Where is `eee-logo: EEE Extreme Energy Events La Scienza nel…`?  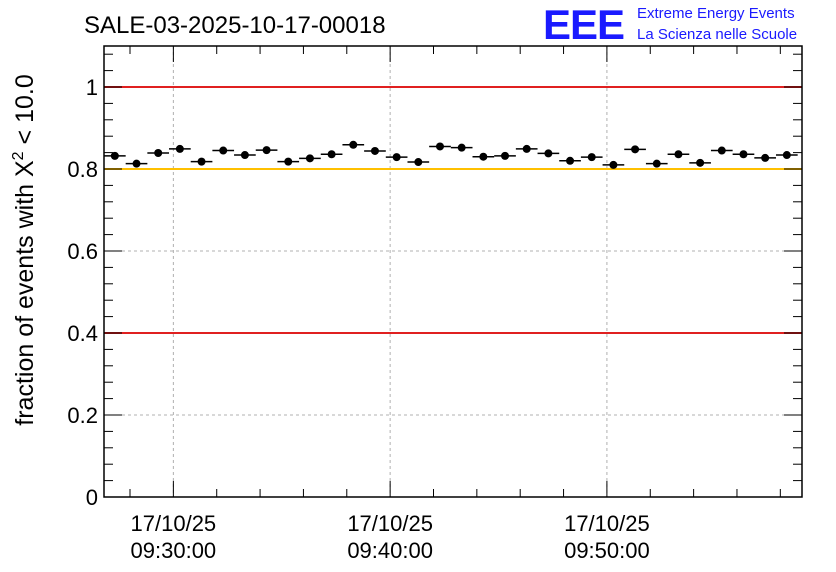
eee-logo: EEE Extreme Energy Events La Scienza nel… is located at coordinates (670, 24).